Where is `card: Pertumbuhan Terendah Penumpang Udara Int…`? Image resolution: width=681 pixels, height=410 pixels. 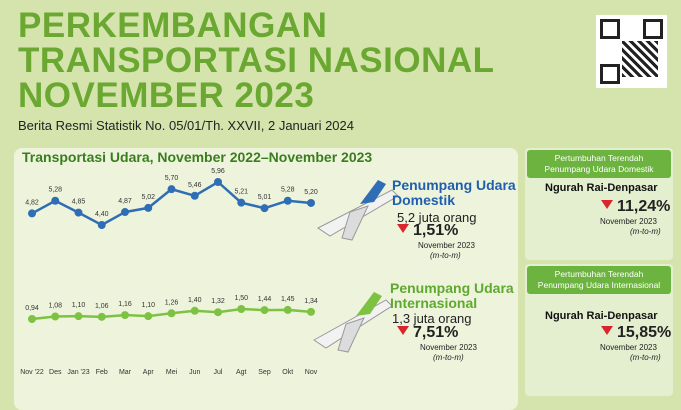 card: Pertumbuhan Terendah Penumpang Udara Int… is located at coordinates (599, 330).